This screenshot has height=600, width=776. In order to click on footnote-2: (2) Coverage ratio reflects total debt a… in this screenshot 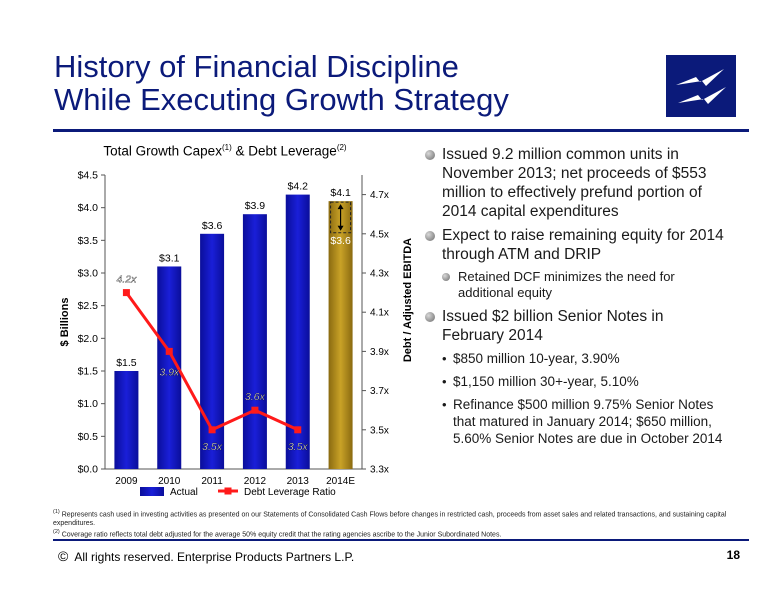, I will do `click(398, 533)`.